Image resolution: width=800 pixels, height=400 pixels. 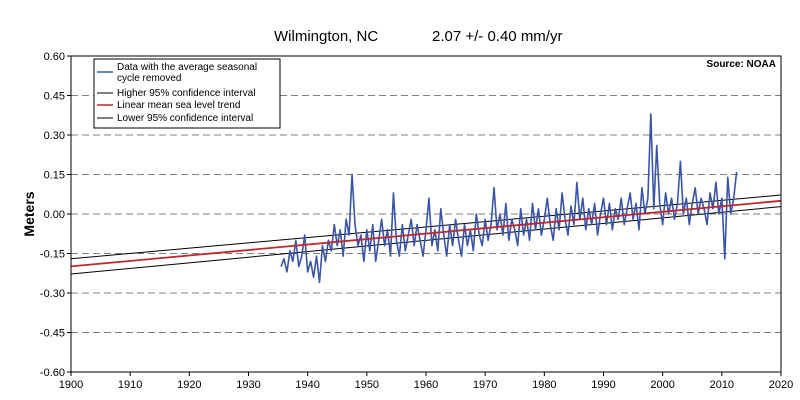 What do you see at coordinates (71, 385) in the screenshot?
I see `x-tick-label: 1900` at bounding box center [71, 385].